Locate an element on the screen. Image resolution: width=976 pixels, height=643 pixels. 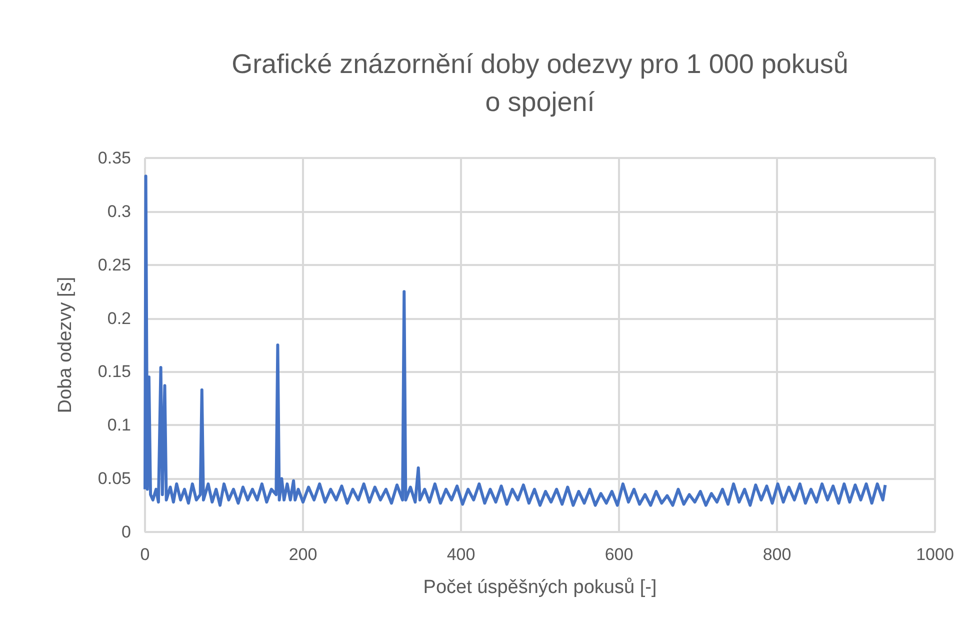
y-tick-label: 0.15 is located at coordinates (114, 372).